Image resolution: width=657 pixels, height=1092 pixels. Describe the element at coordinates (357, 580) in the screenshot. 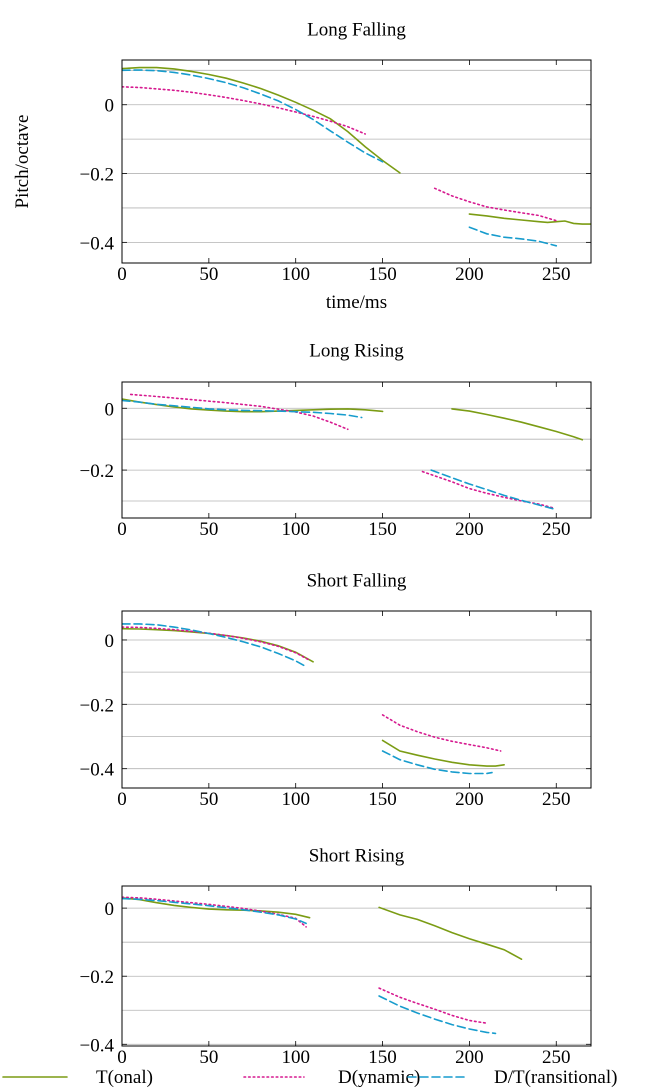

I see `chart-title: Short Falling` at that location.